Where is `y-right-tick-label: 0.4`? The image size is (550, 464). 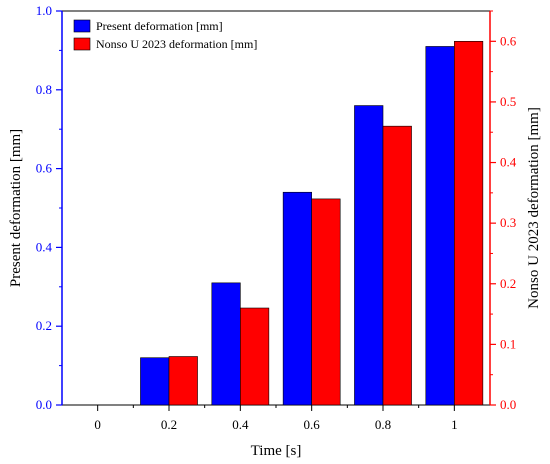 y-right-tick-label: 0.4 is located at coordinates (508, 162).